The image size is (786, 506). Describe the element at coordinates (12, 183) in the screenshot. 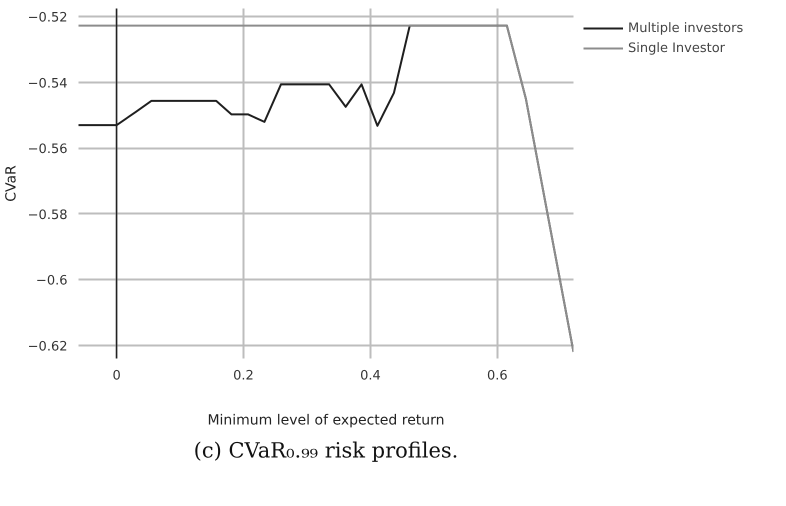

I see `y-axis-title: CVaR` at that location.